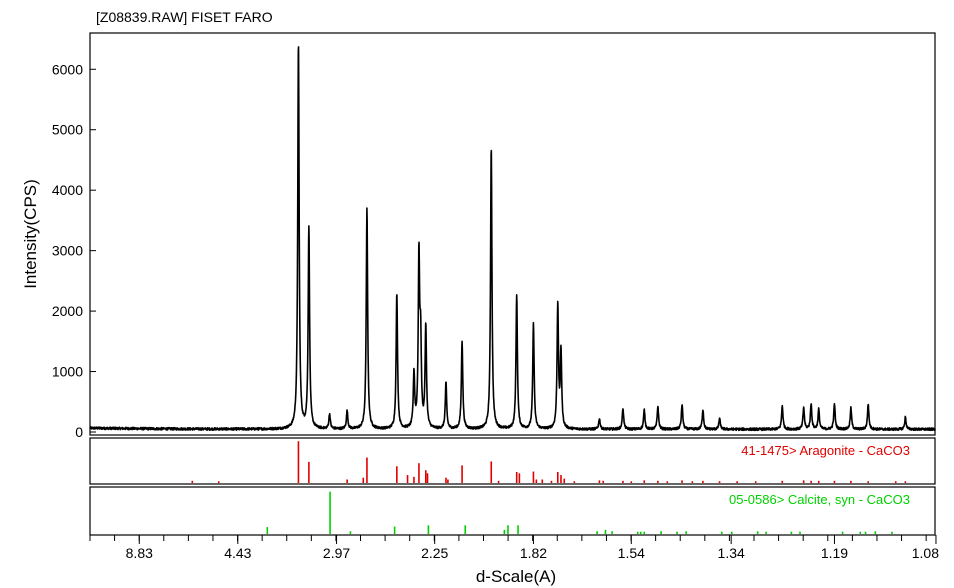 This screenshot has width=954, height=588. Describe the element at coordinates (67, 251) in the screenshot. I see `y-tick-label: 3000` at that location.